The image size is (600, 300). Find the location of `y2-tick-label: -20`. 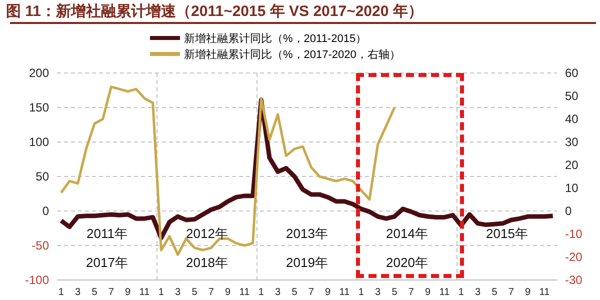

y2-tick-label: -20 is located at coordinates (574, 257).